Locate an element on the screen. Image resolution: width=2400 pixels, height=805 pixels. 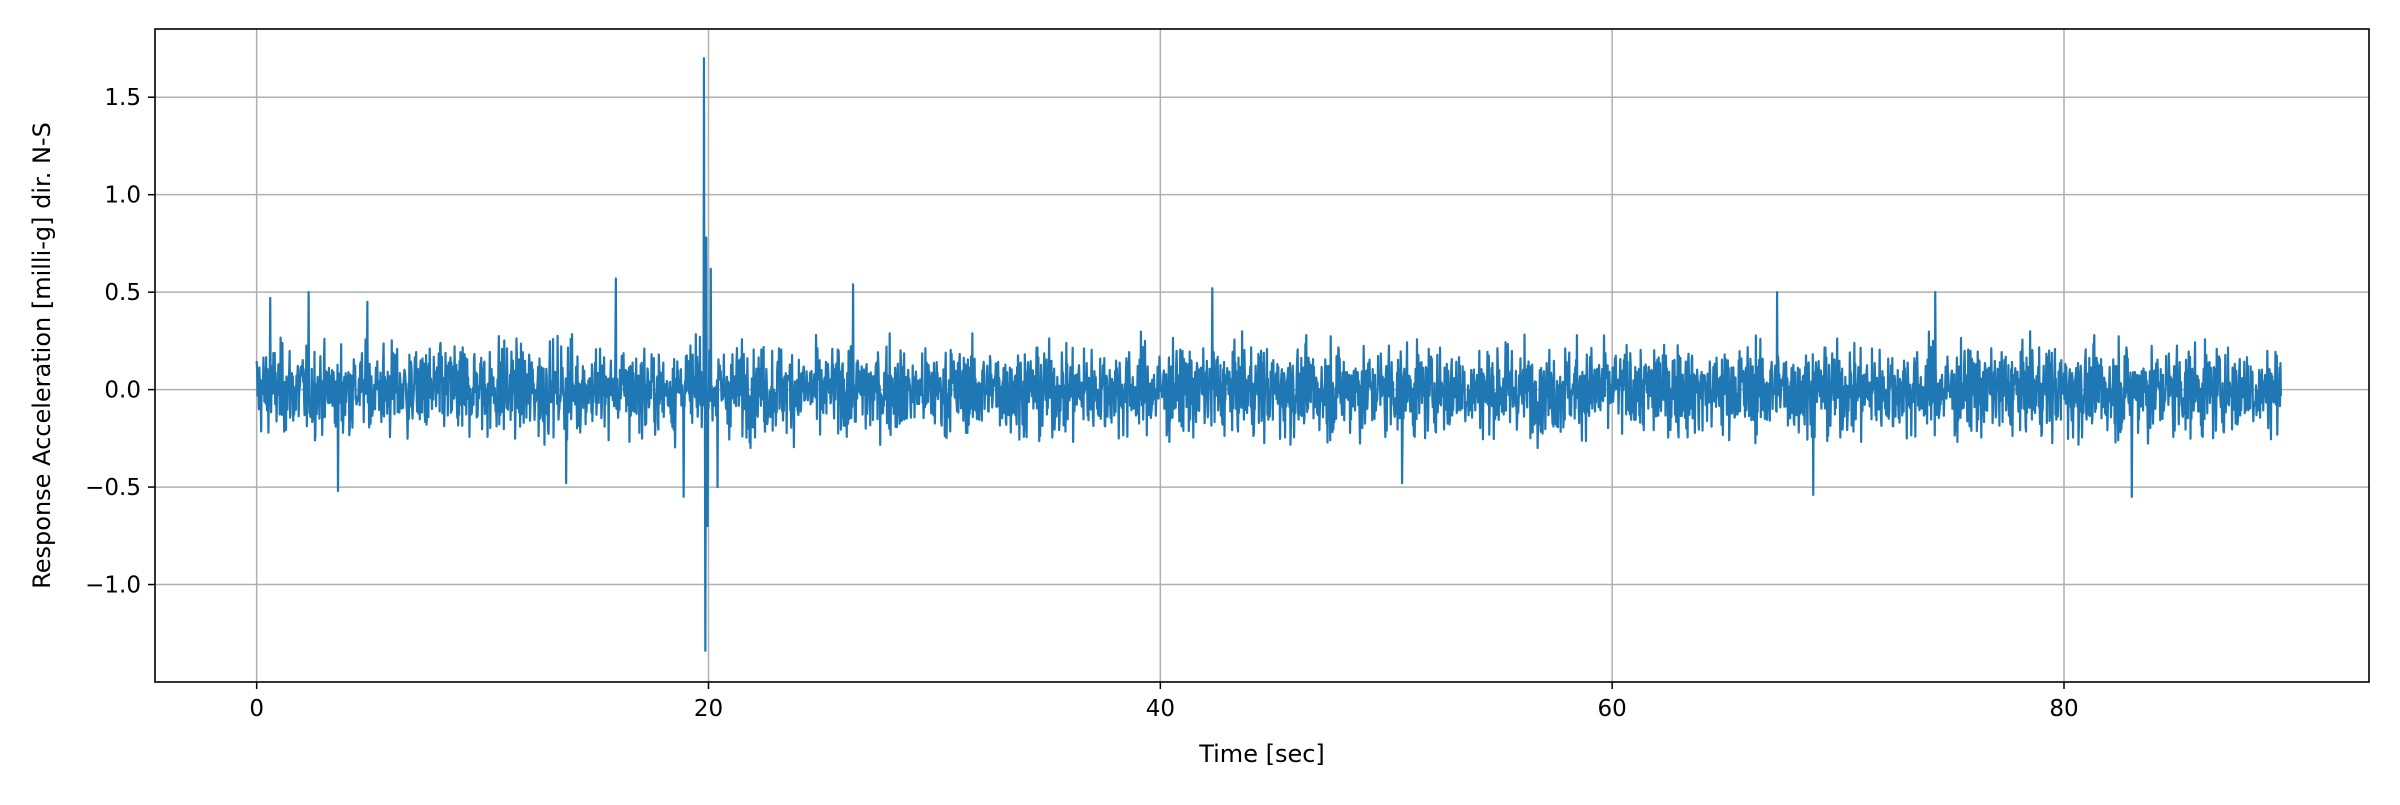
x-axis-label: Time [sec] is located at coordinates (1261, 754).